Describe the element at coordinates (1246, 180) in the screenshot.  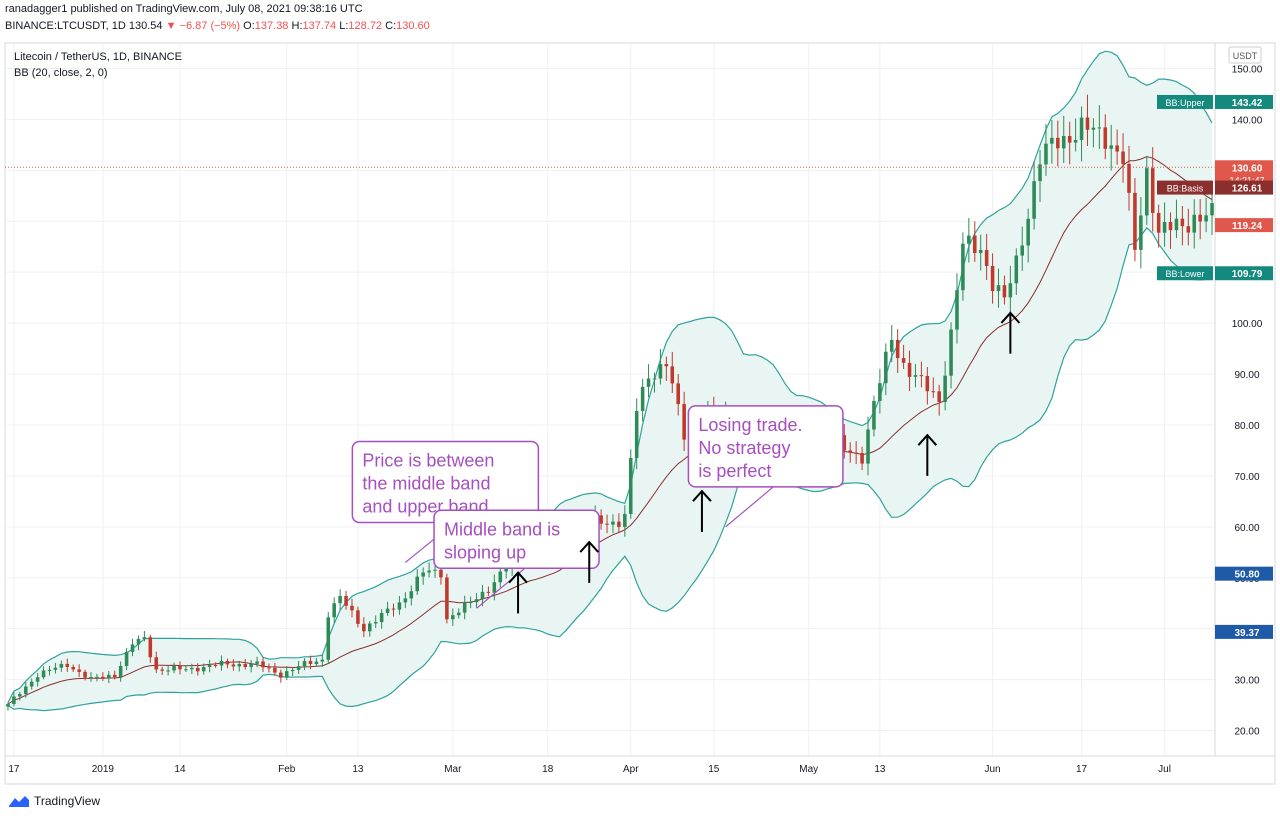
I see `price-countdown: 14:21:47` at that location.